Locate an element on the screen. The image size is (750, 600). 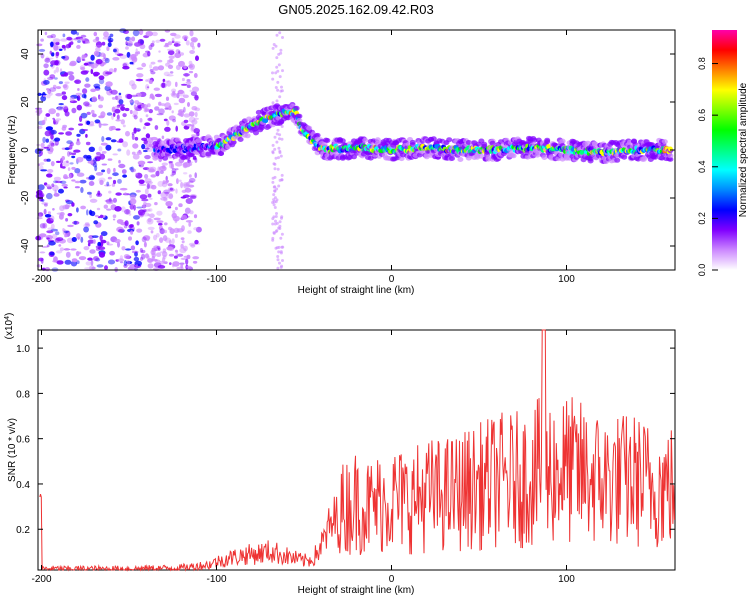
snr-y-multiplier: (x104) is located at coordinates (10, 326).